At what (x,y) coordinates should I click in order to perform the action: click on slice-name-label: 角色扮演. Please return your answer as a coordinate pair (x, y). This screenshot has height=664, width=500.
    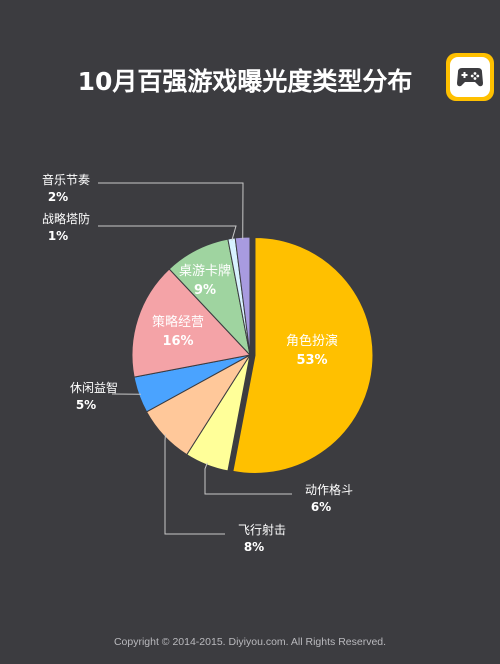
    Looking at the image, I should click on (312, 341).